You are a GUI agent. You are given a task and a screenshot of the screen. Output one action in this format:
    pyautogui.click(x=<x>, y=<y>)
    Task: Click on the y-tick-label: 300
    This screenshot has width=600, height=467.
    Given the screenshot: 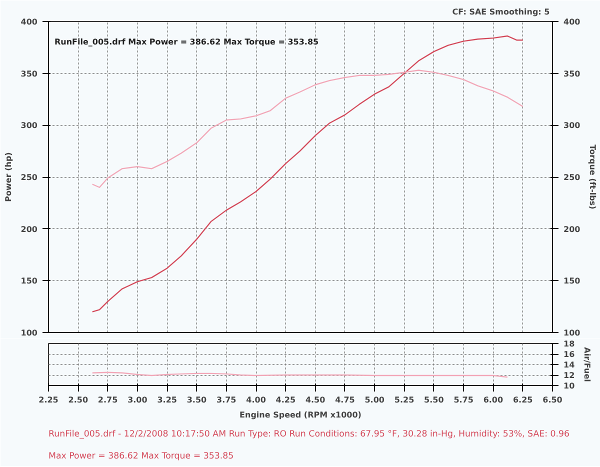 What is the action you would take?
    pyautogui.click(x=29, y=125)
    